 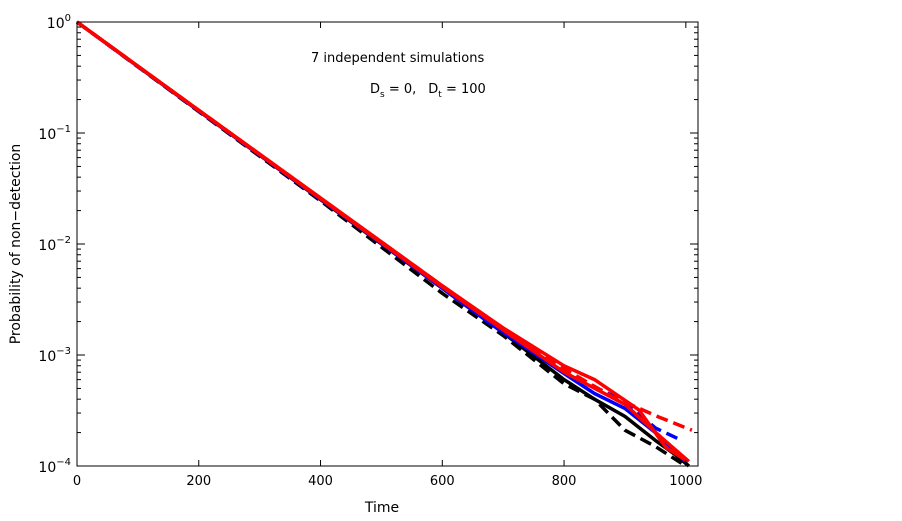 What do you see at coordinates (564, 481) in the screenshot?
I see `x-tick-label: 800` at bounding box center [564, 481].